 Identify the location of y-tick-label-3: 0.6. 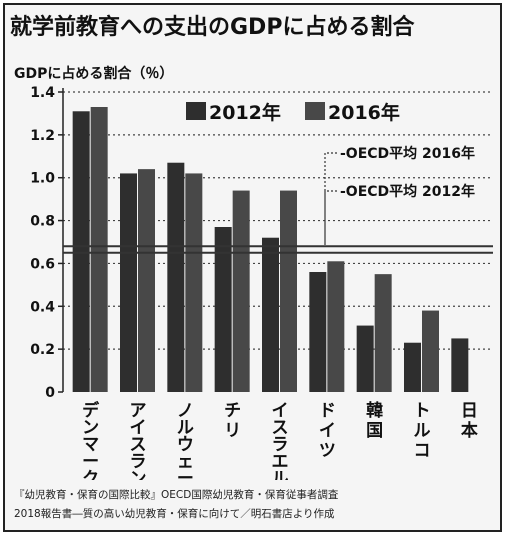
(42, 264).